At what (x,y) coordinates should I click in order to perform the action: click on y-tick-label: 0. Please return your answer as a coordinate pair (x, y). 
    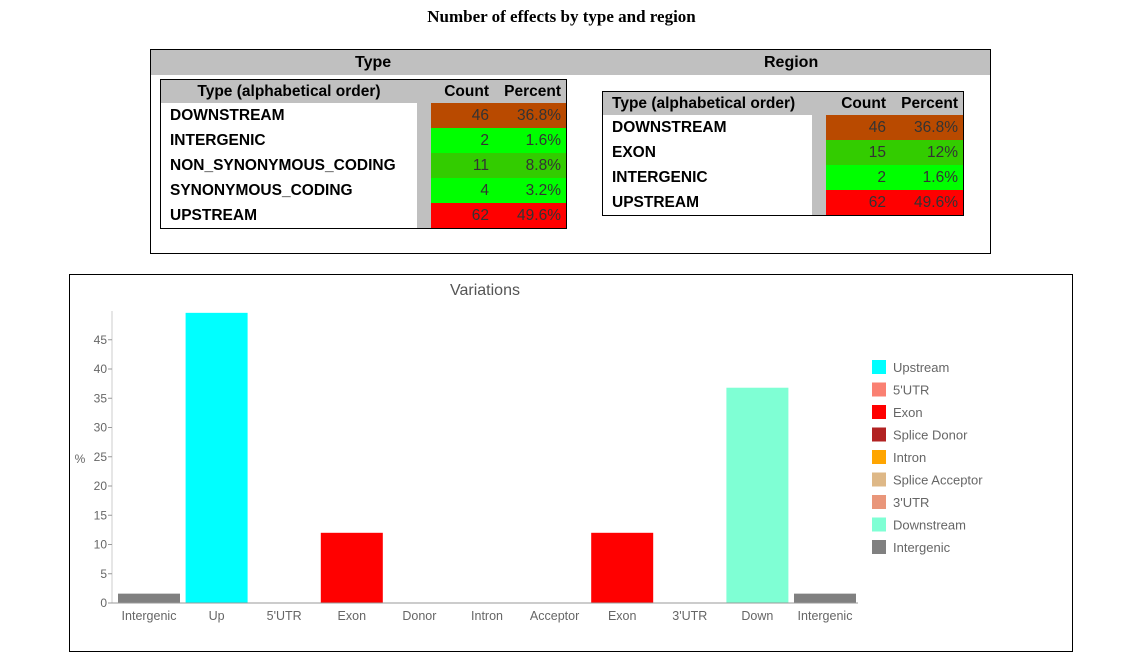
    Looking at the image, I should click on (103, 603).